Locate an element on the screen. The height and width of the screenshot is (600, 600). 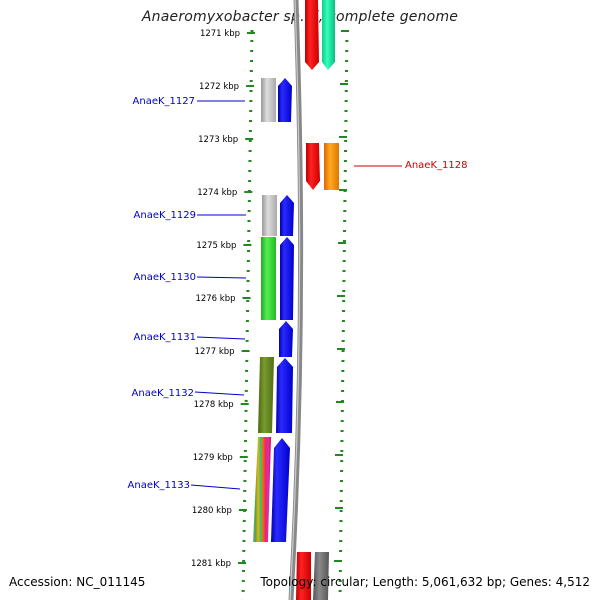
gene-block-green is located at coordinates (268, 278).